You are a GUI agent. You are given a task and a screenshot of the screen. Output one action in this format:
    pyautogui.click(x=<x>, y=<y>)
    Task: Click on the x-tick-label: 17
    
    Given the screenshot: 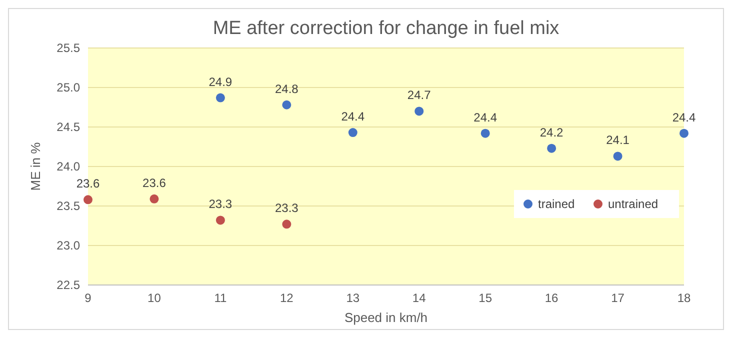 What is the action you would take?
    pyautogui.click(x=618, y=298)
    